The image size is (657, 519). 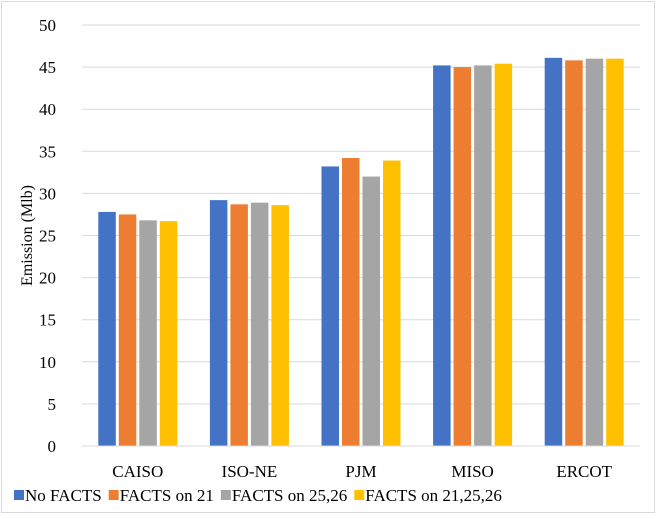 What do you see at coordinates (137, 471) in the screenshot?
I see `x-tick-label: CAISO` at bounding box center [137, 471].